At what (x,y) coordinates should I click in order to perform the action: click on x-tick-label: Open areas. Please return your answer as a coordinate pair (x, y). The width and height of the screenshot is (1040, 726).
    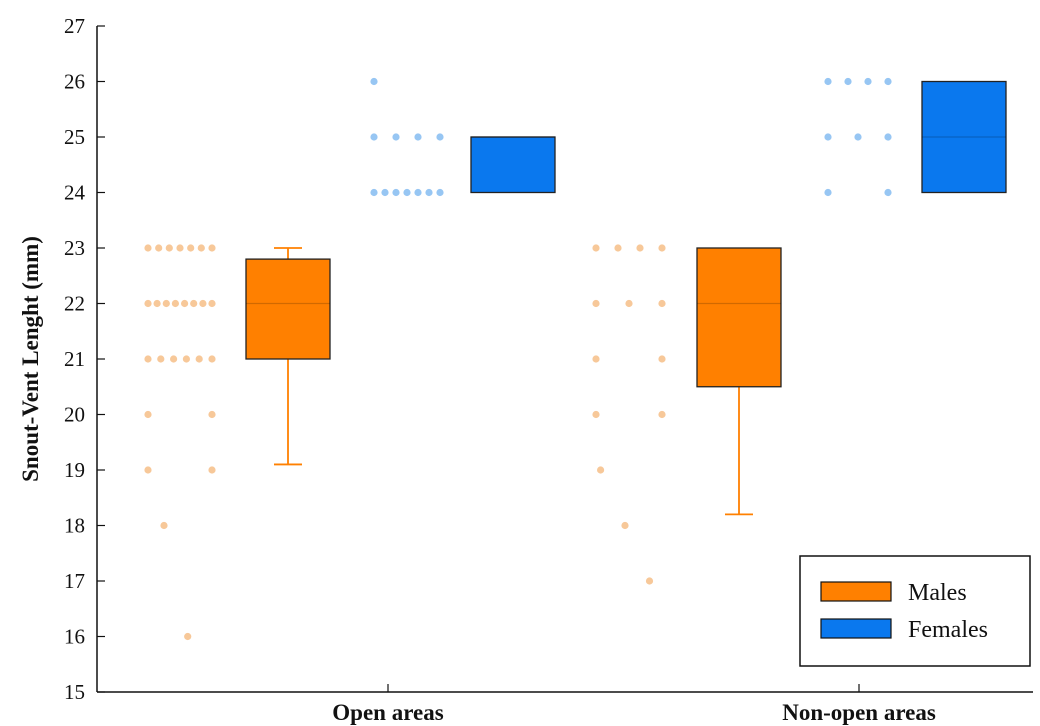
    Looking at the image, I should click on (387, 712).